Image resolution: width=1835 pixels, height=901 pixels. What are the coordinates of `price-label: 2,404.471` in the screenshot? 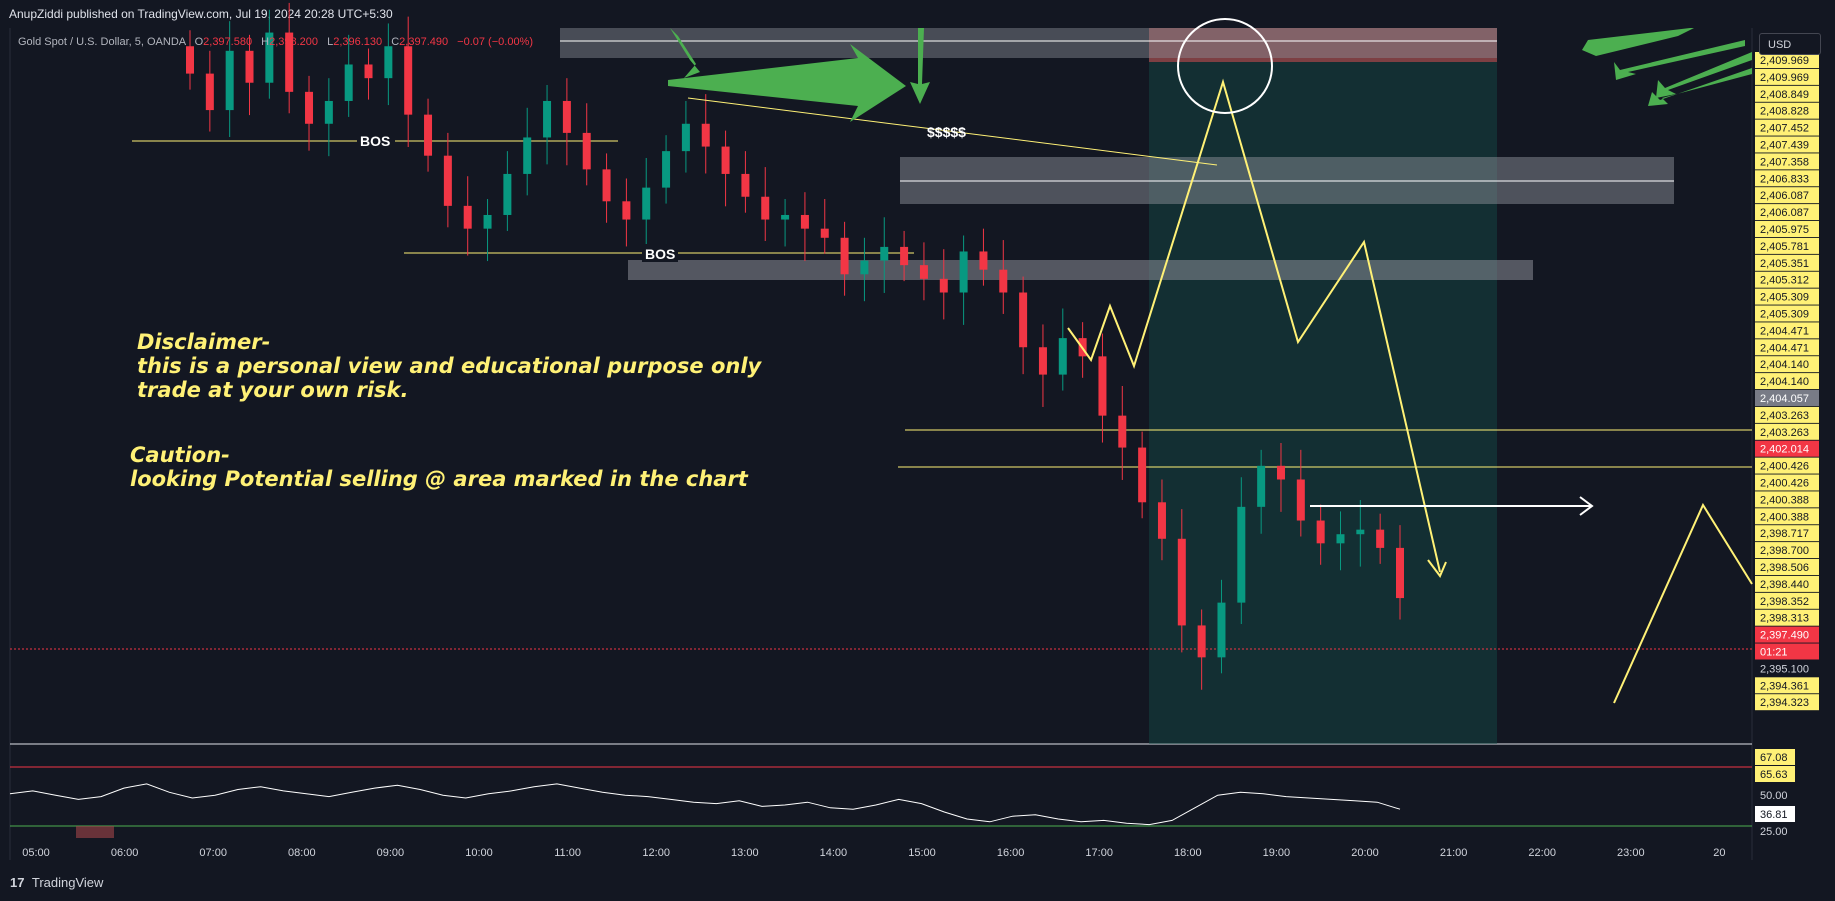 It's located at (1784, 331).